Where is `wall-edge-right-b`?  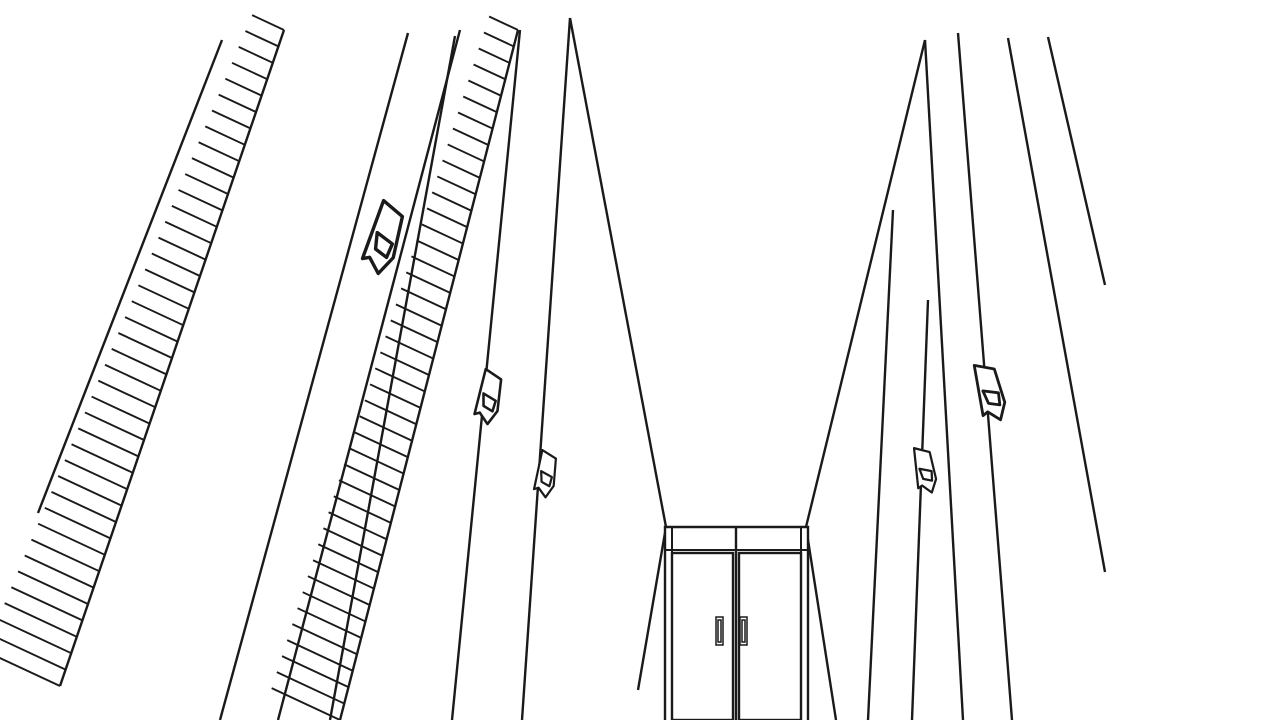 wall-edge-right-b is located at coordinates (880, 464).